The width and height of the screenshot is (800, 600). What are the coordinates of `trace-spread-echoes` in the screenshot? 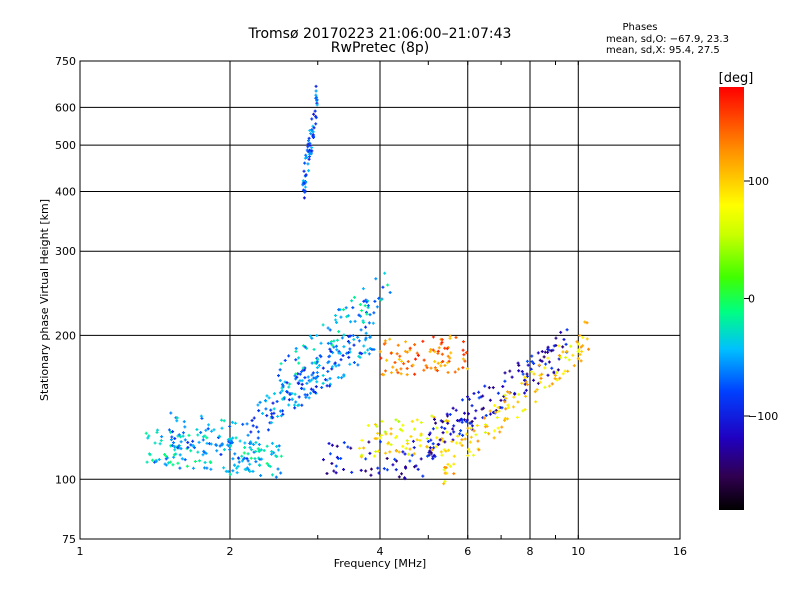 It's located at (334, 332).